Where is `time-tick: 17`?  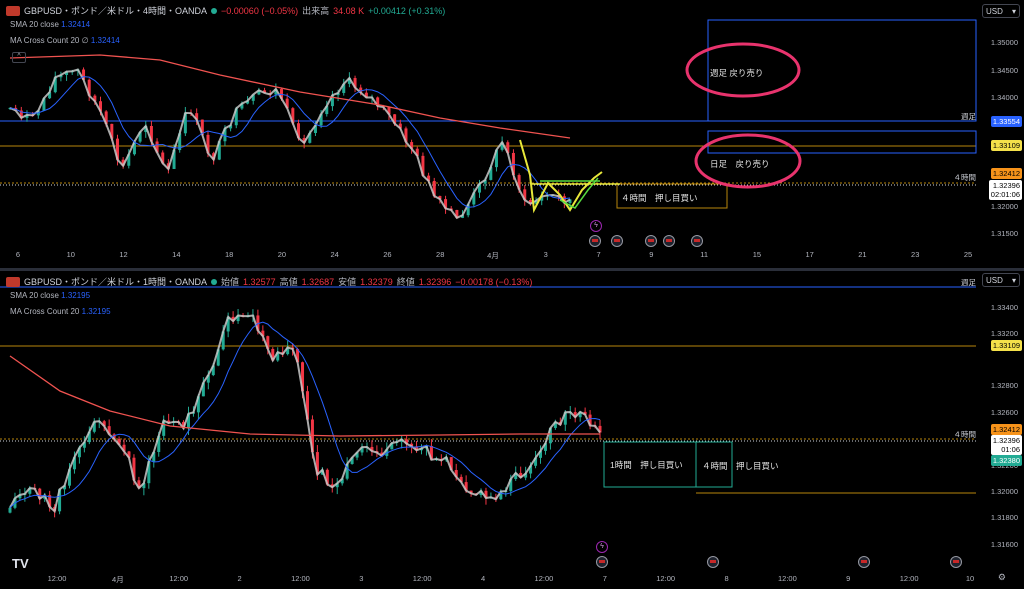 time-tick: 17 is located at coordinates (809, 254).